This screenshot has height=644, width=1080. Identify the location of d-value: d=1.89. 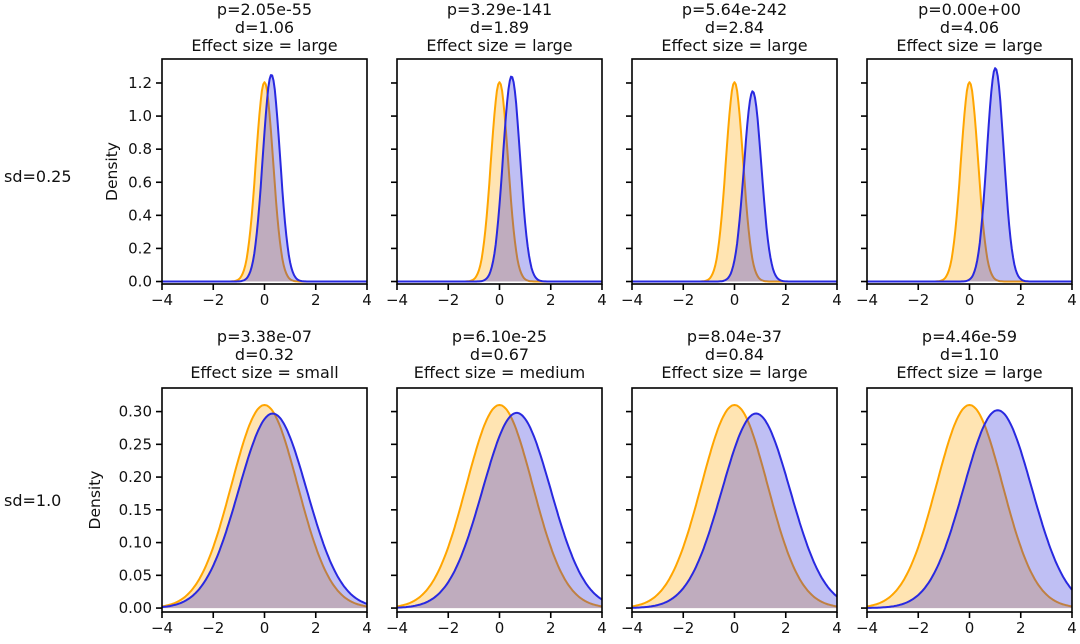
(499, 27).